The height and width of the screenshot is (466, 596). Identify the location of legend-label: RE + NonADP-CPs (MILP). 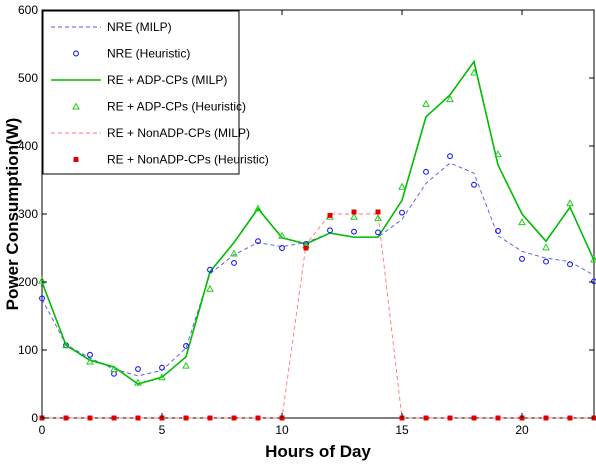
(178, 133).